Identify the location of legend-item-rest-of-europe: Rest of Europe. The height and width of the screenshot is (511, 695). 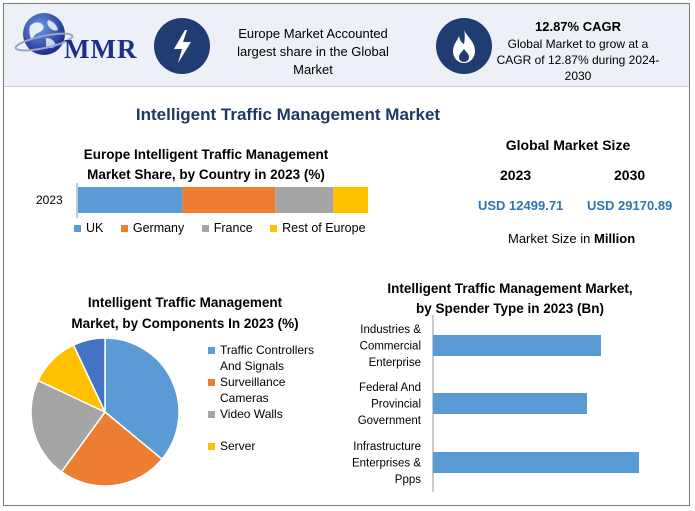
(318, 228).